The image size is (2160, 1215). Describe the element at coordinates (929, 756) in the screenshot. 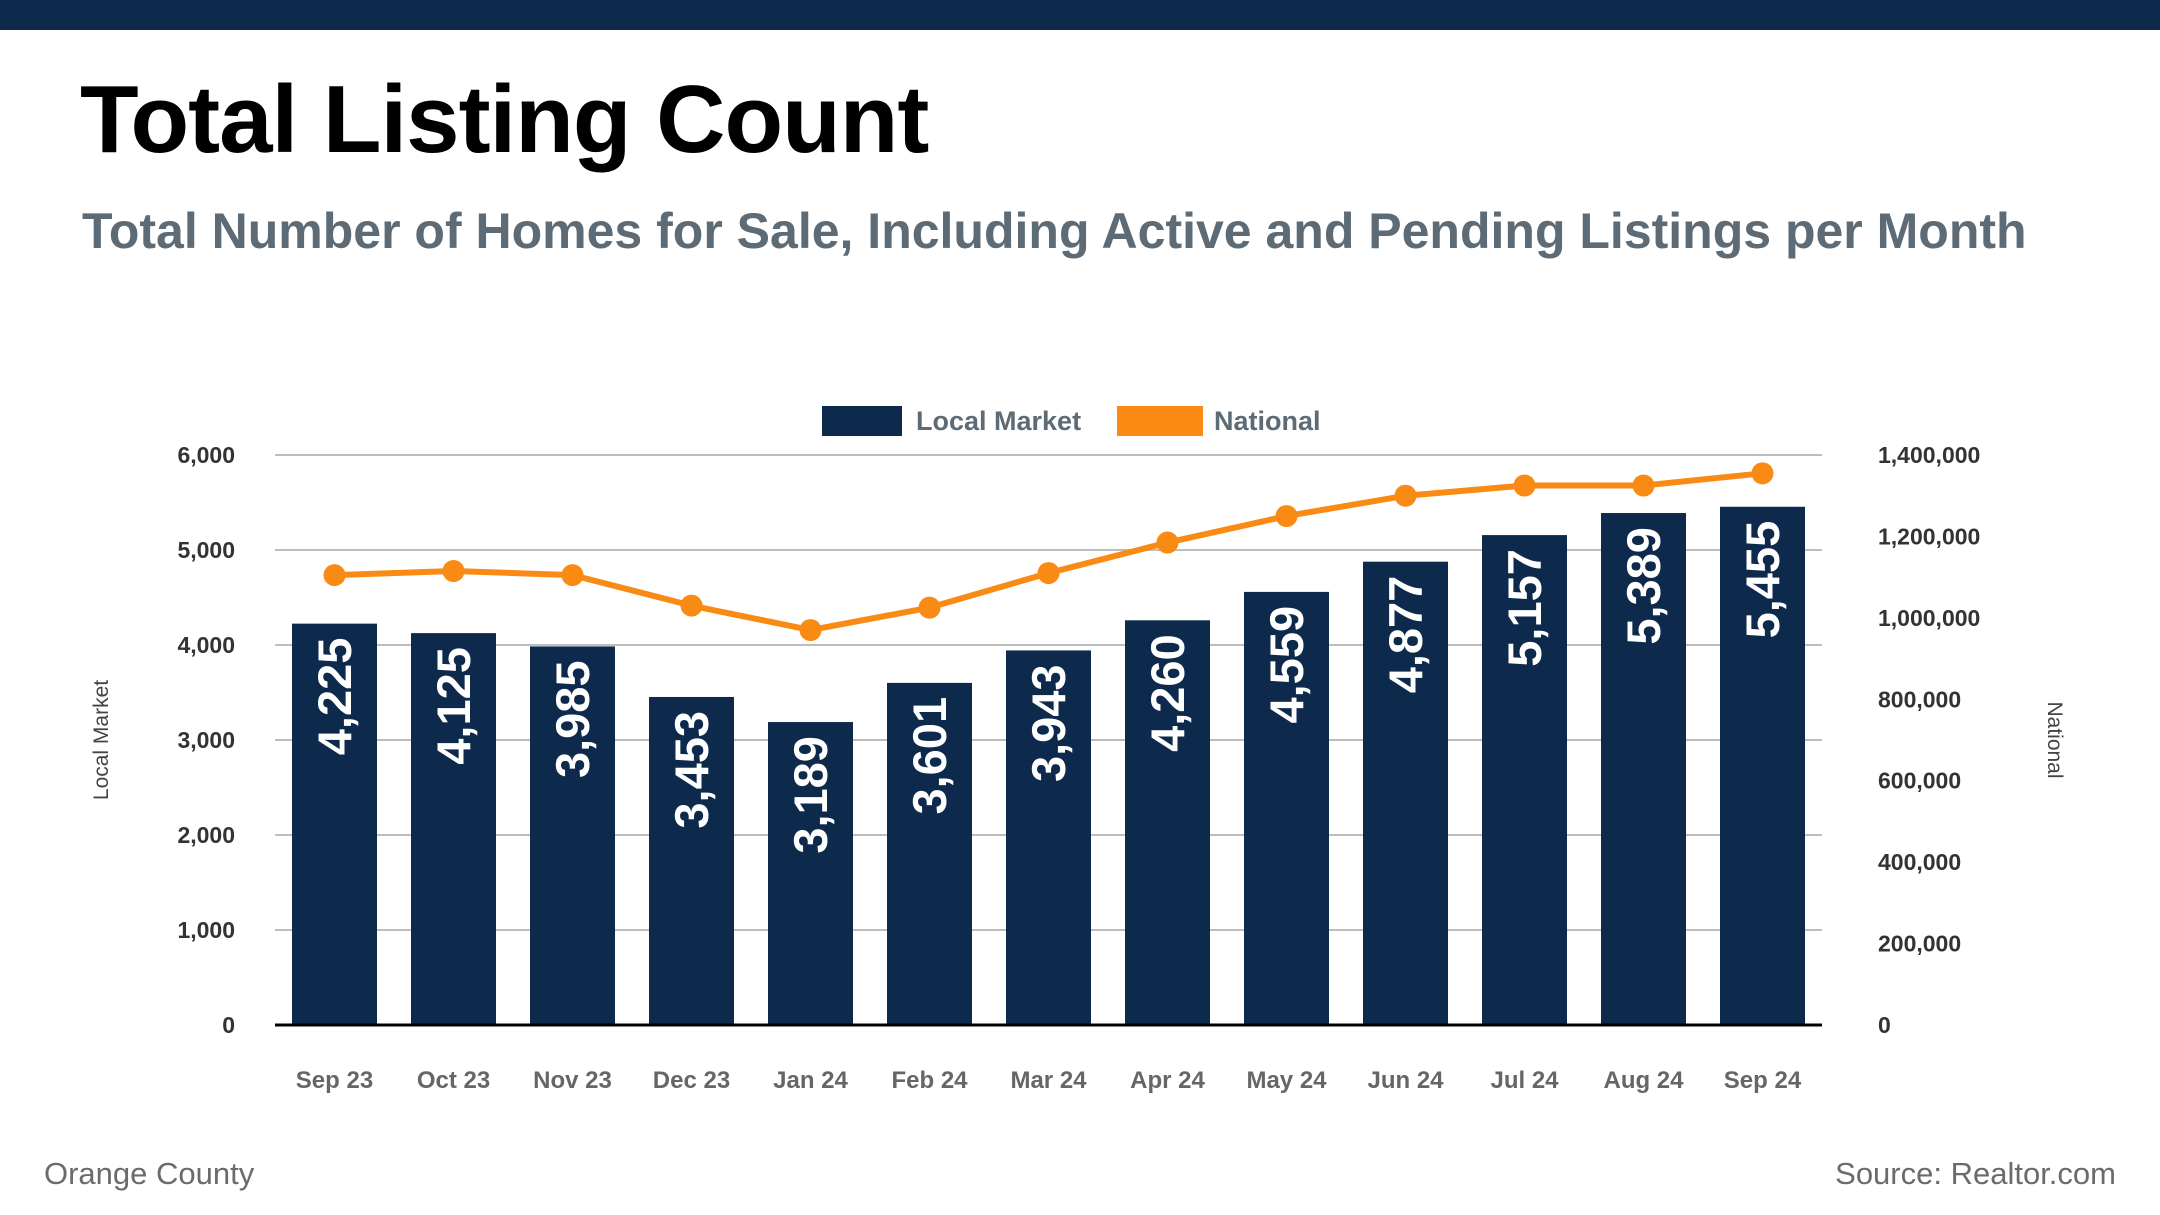

I see `bar-data-label: 3,601` at that location.